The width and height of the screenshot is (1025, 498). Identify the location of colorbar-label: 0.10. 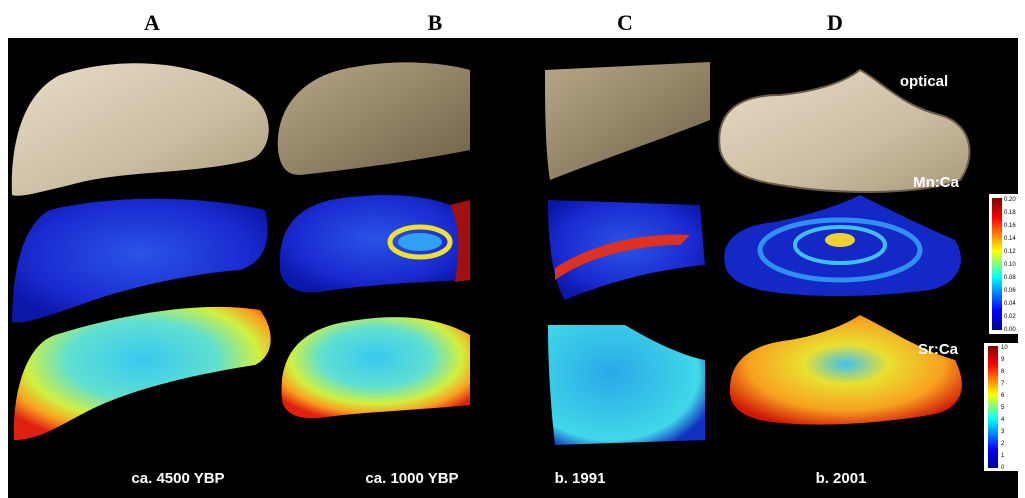
(1010, 265).